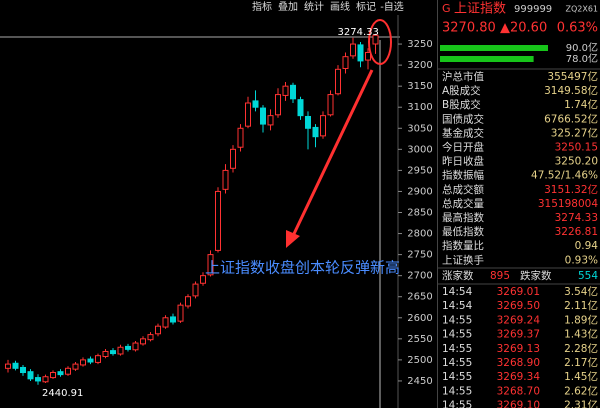  What do you see at coordinates (518, 363) in the screenshot?
I see `tick-price: 3268.90` at bounding box center [518, 363].